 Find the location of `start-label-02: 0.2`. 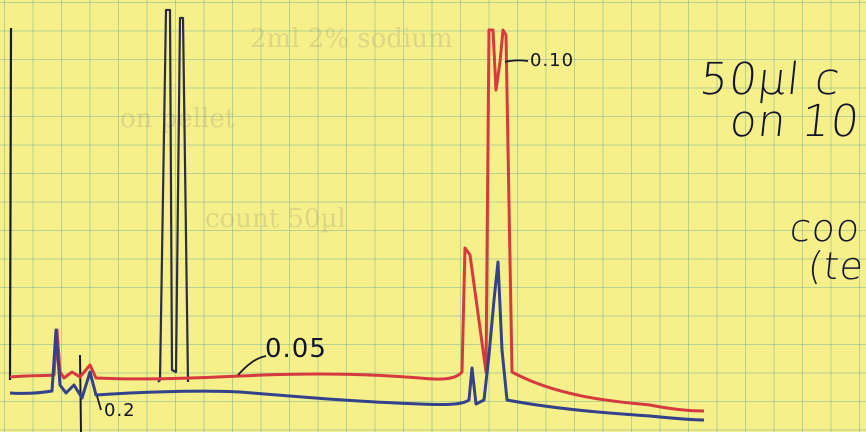

start-label-02: 0.2 is located at coordinates (120, 410).